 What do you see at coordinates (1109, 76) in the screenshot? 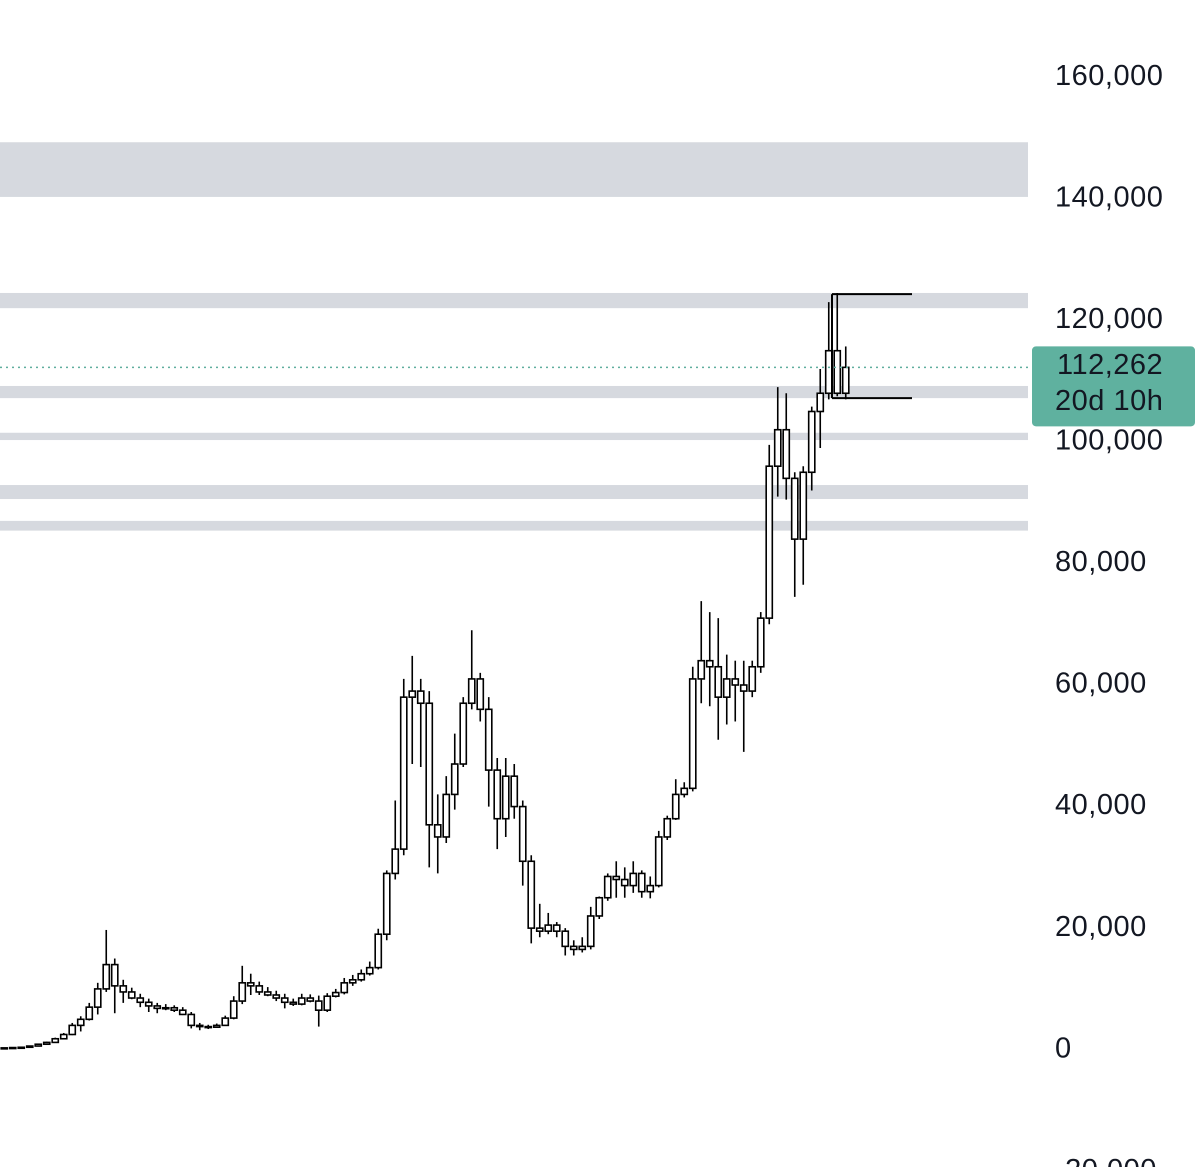
I see `y-tick-label: 160,000` at bounding box center [1109, 76].